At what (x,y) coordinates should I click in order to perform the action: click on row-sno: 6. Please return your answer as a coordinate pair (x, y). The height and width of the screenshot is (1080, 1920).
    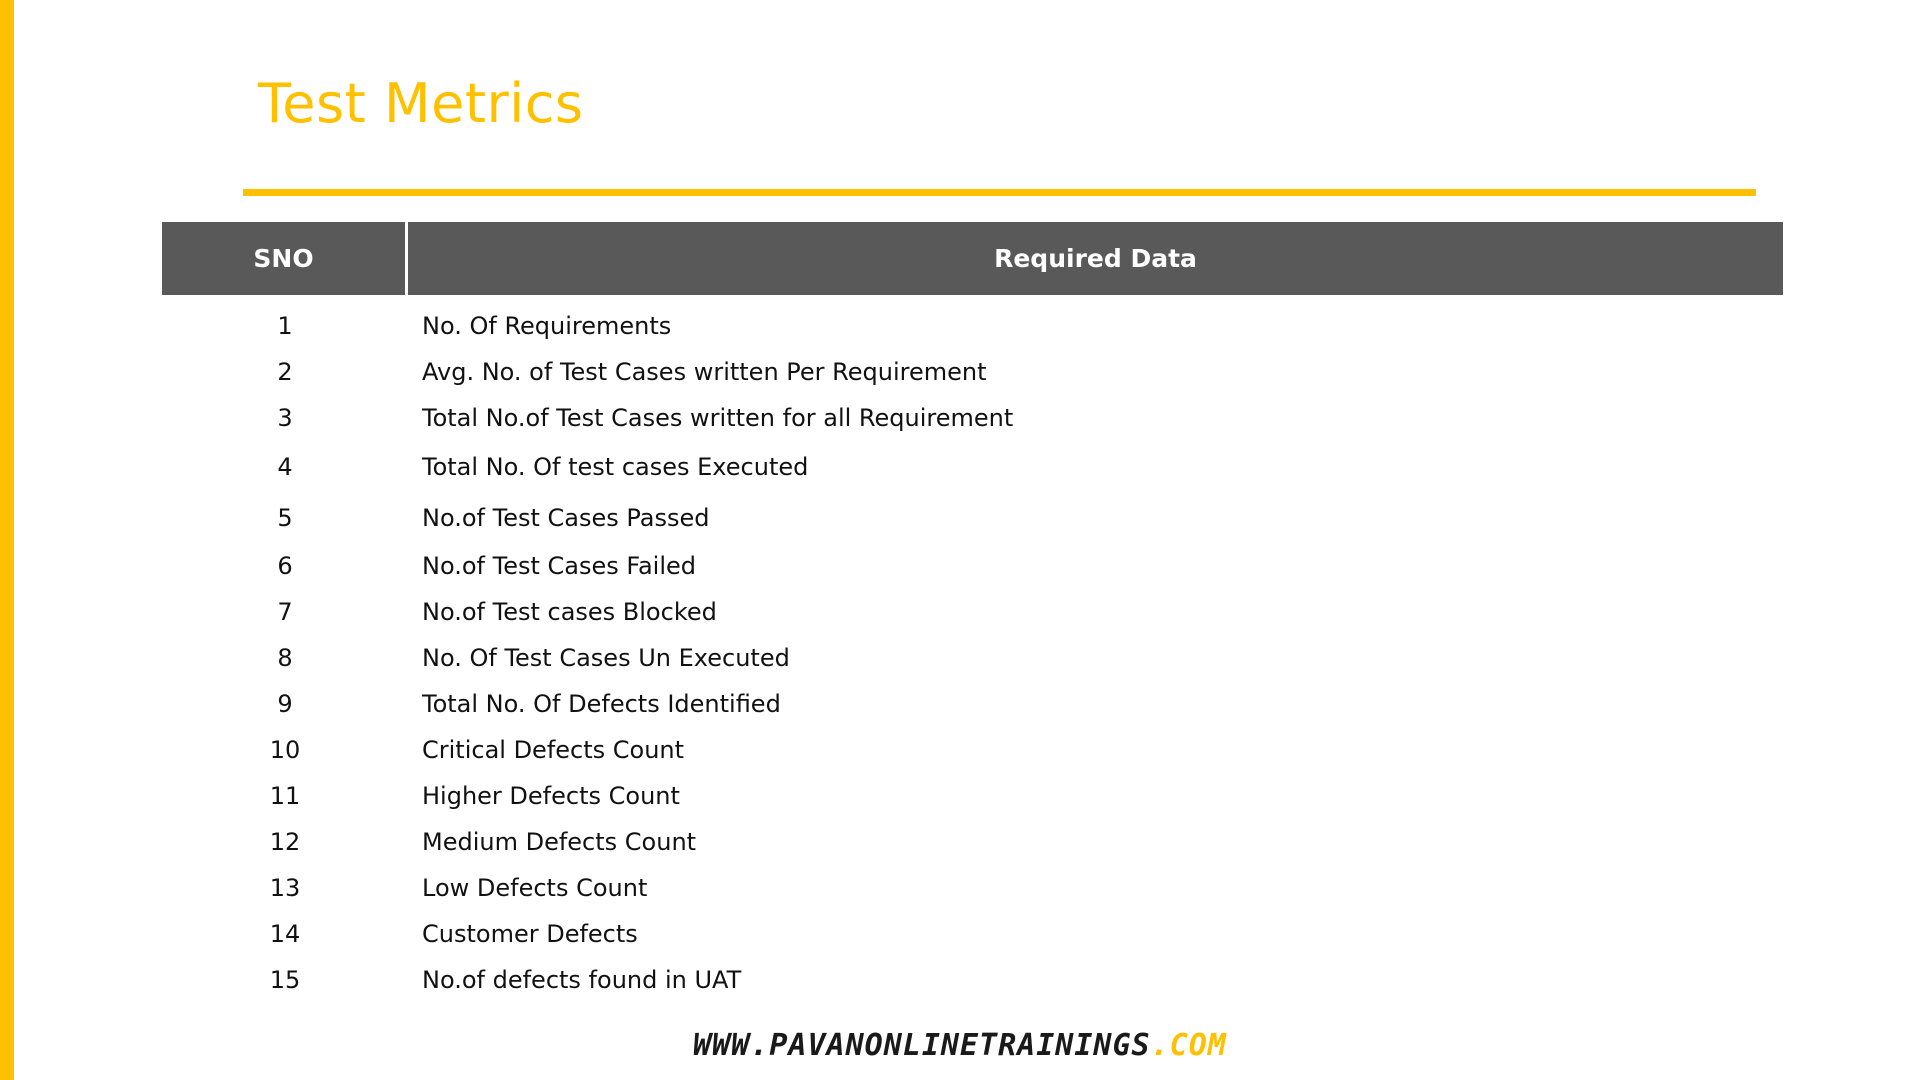
    Looking at the image, I should click on (285, 566).